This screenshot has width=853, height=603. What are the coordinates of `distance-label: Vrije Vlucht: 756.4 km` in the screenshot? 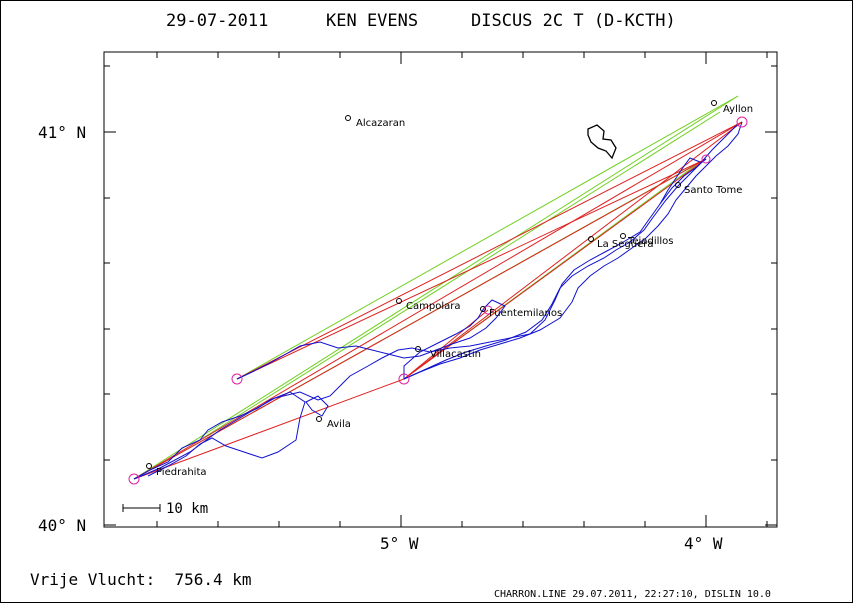 It's located at (141, 579).